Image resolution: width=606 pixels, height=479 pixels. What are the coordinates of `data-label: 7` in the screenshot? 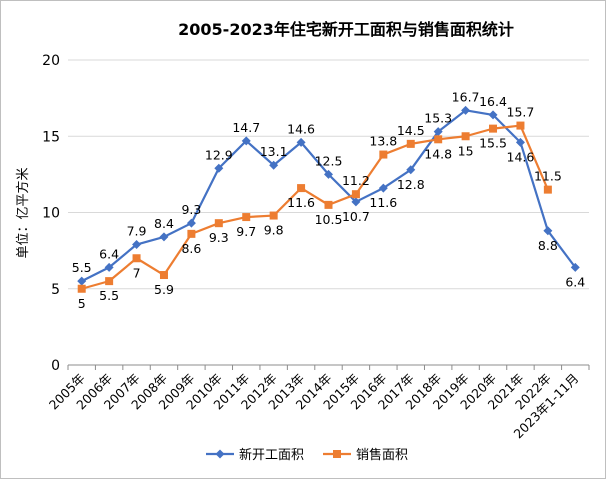 It's located at (137, 272).